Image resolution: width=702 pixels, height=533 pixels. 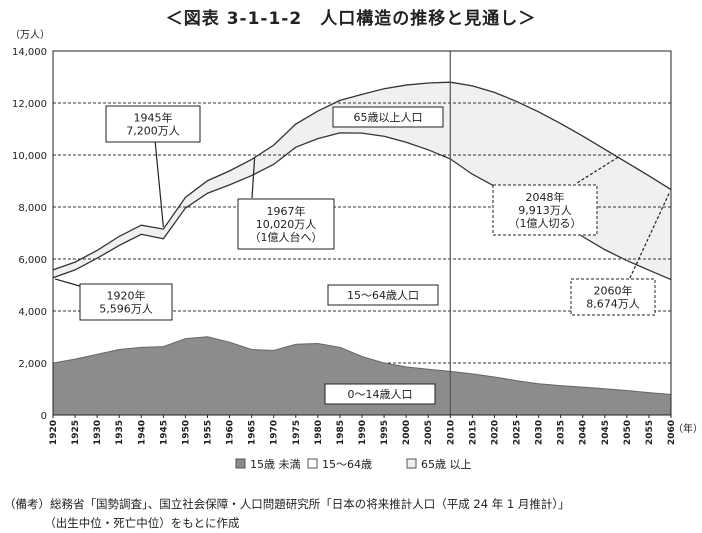 I want to click on annotation-2060-text: 8,674万人, so click(x=613, y=304).